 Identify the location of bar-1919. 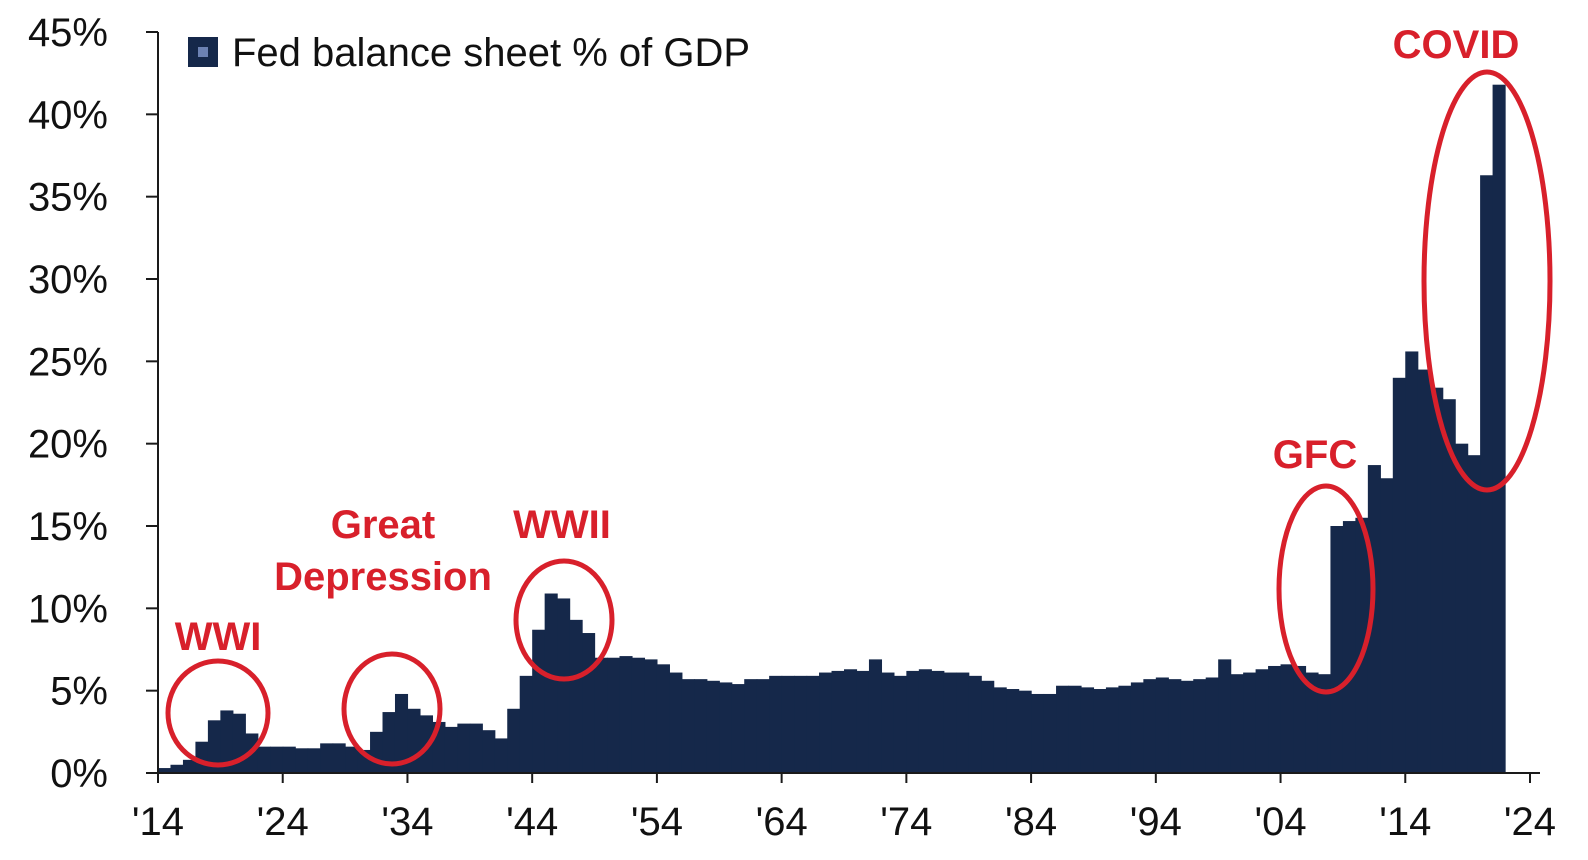
(227, 741).